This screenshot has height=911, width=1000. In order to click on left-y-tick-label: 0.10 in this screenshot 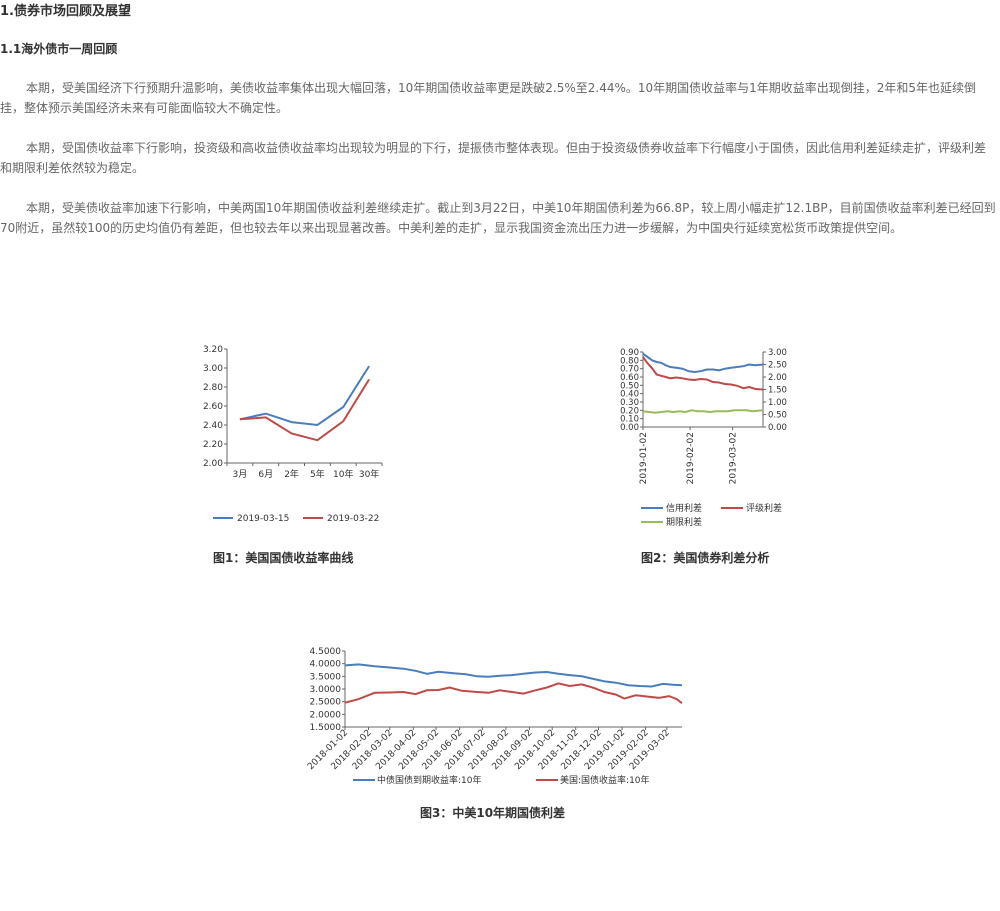, I will do `click(629, 420)`.